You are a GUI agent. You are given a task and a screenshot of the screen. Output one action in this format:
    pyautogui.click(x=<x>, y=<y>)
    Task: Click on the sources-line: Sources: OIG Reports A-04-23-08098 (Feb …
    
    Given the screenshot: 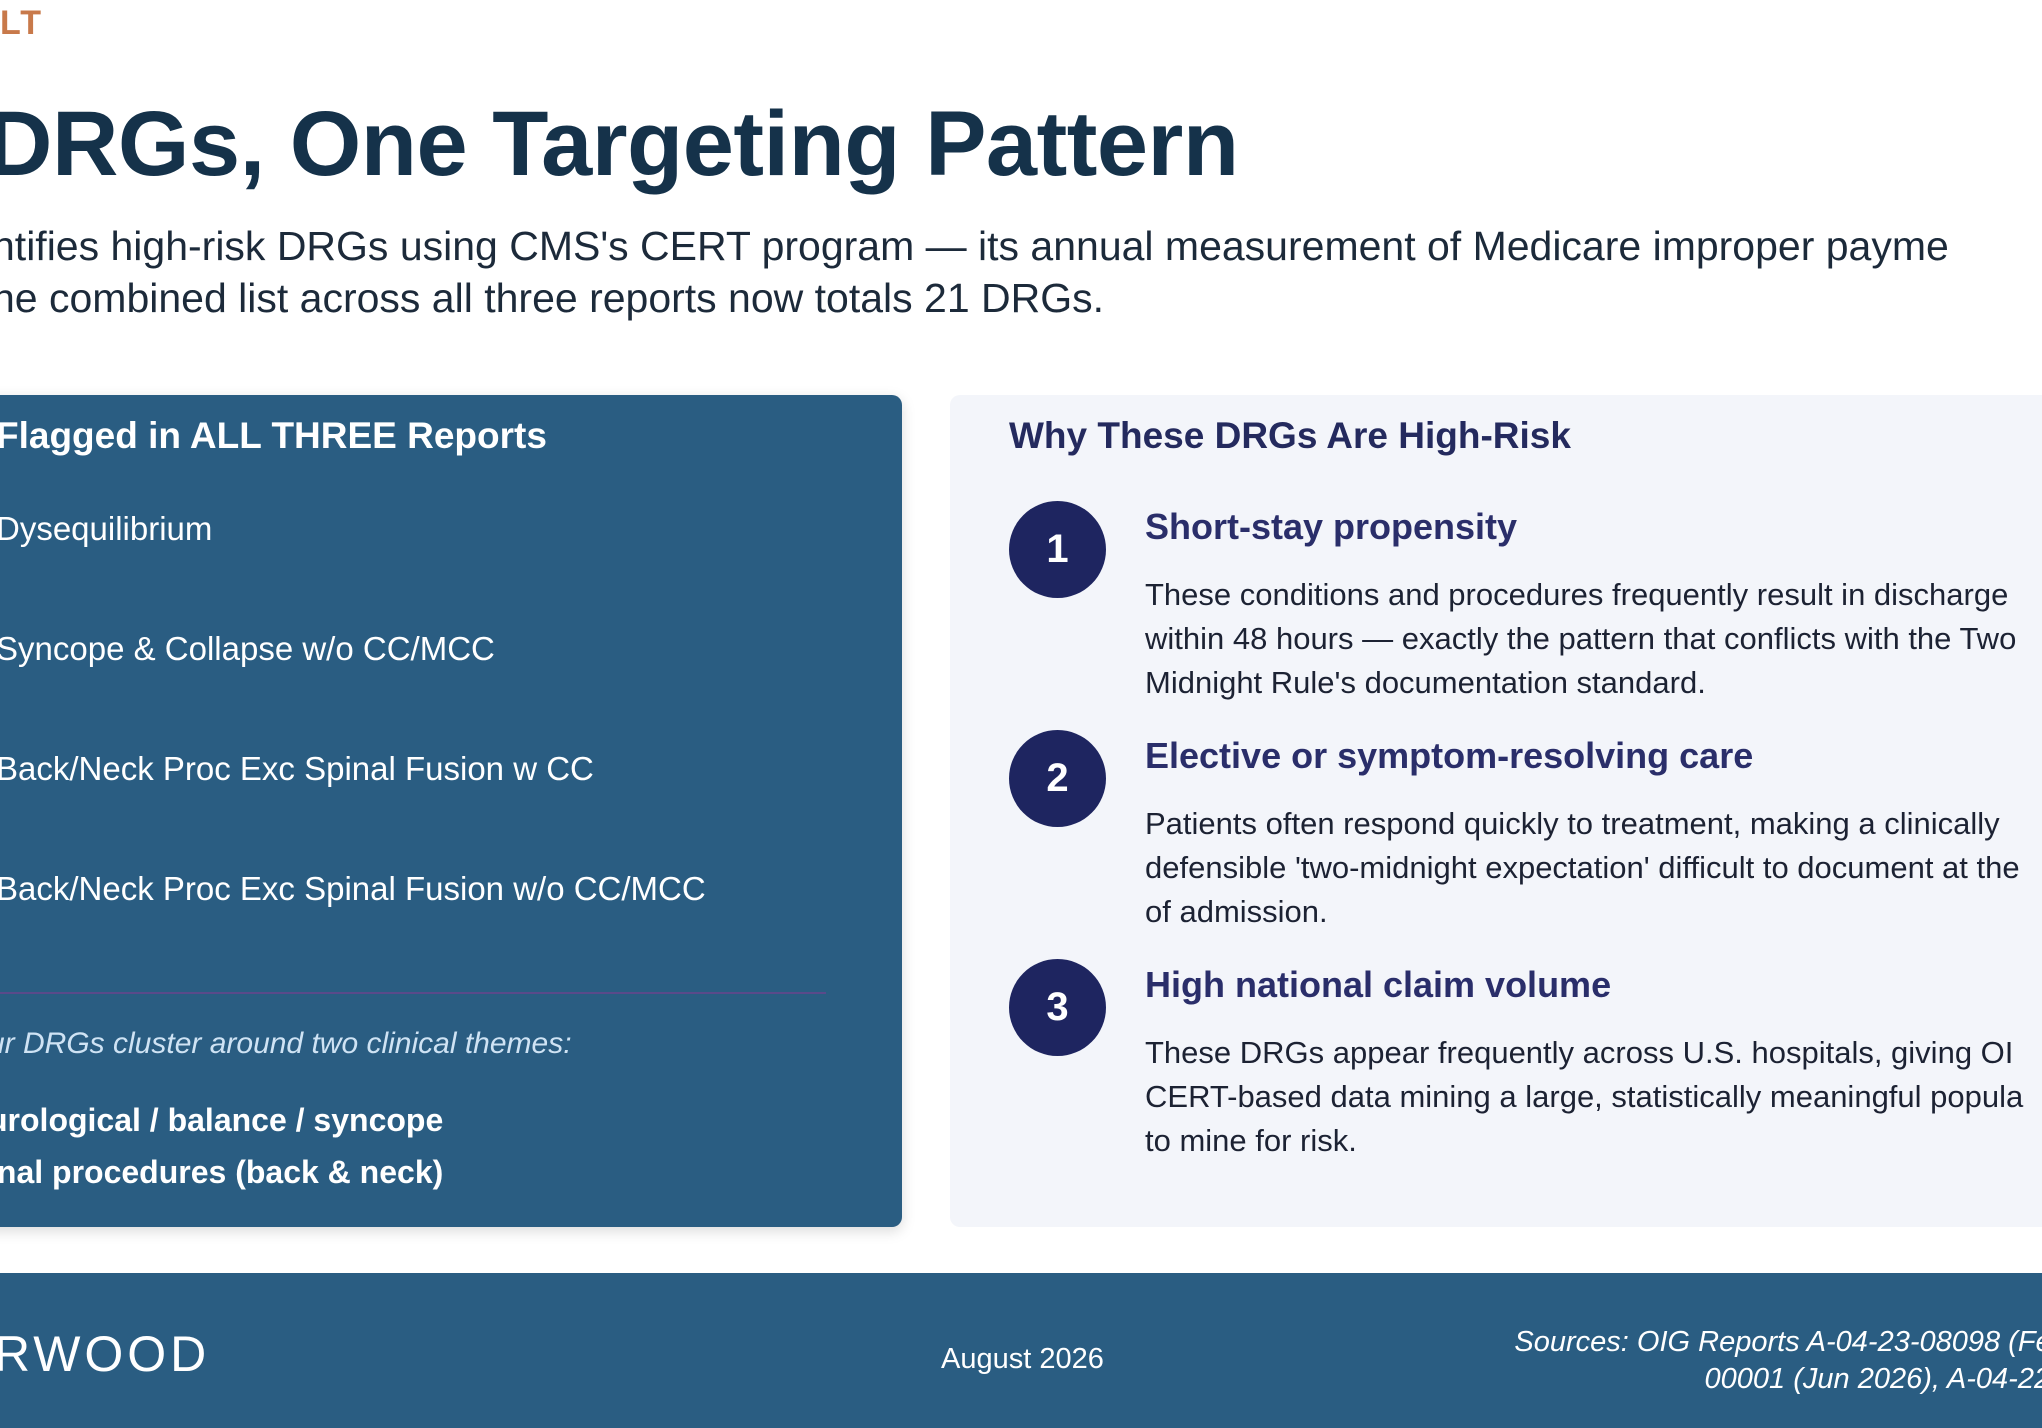 What is the action you would take?
    pyautogui.click(x=1778, y=1342)
    